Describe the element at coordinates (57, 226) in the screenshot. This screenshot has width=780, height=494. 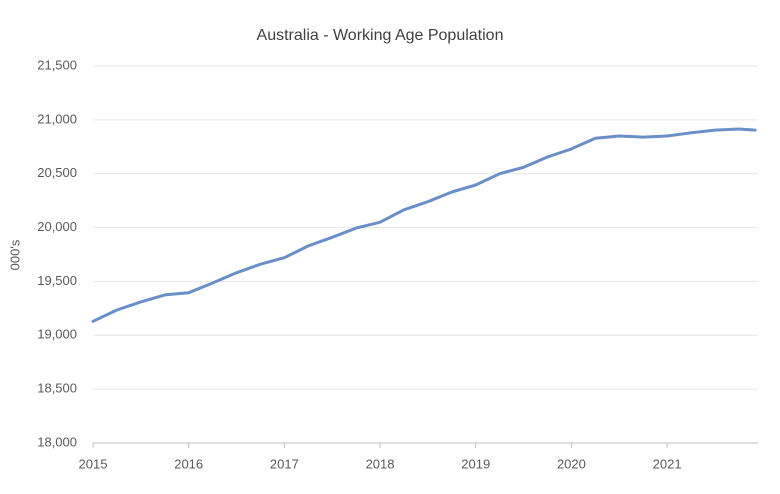
I see `y-tick-label: 20,000` at that location.